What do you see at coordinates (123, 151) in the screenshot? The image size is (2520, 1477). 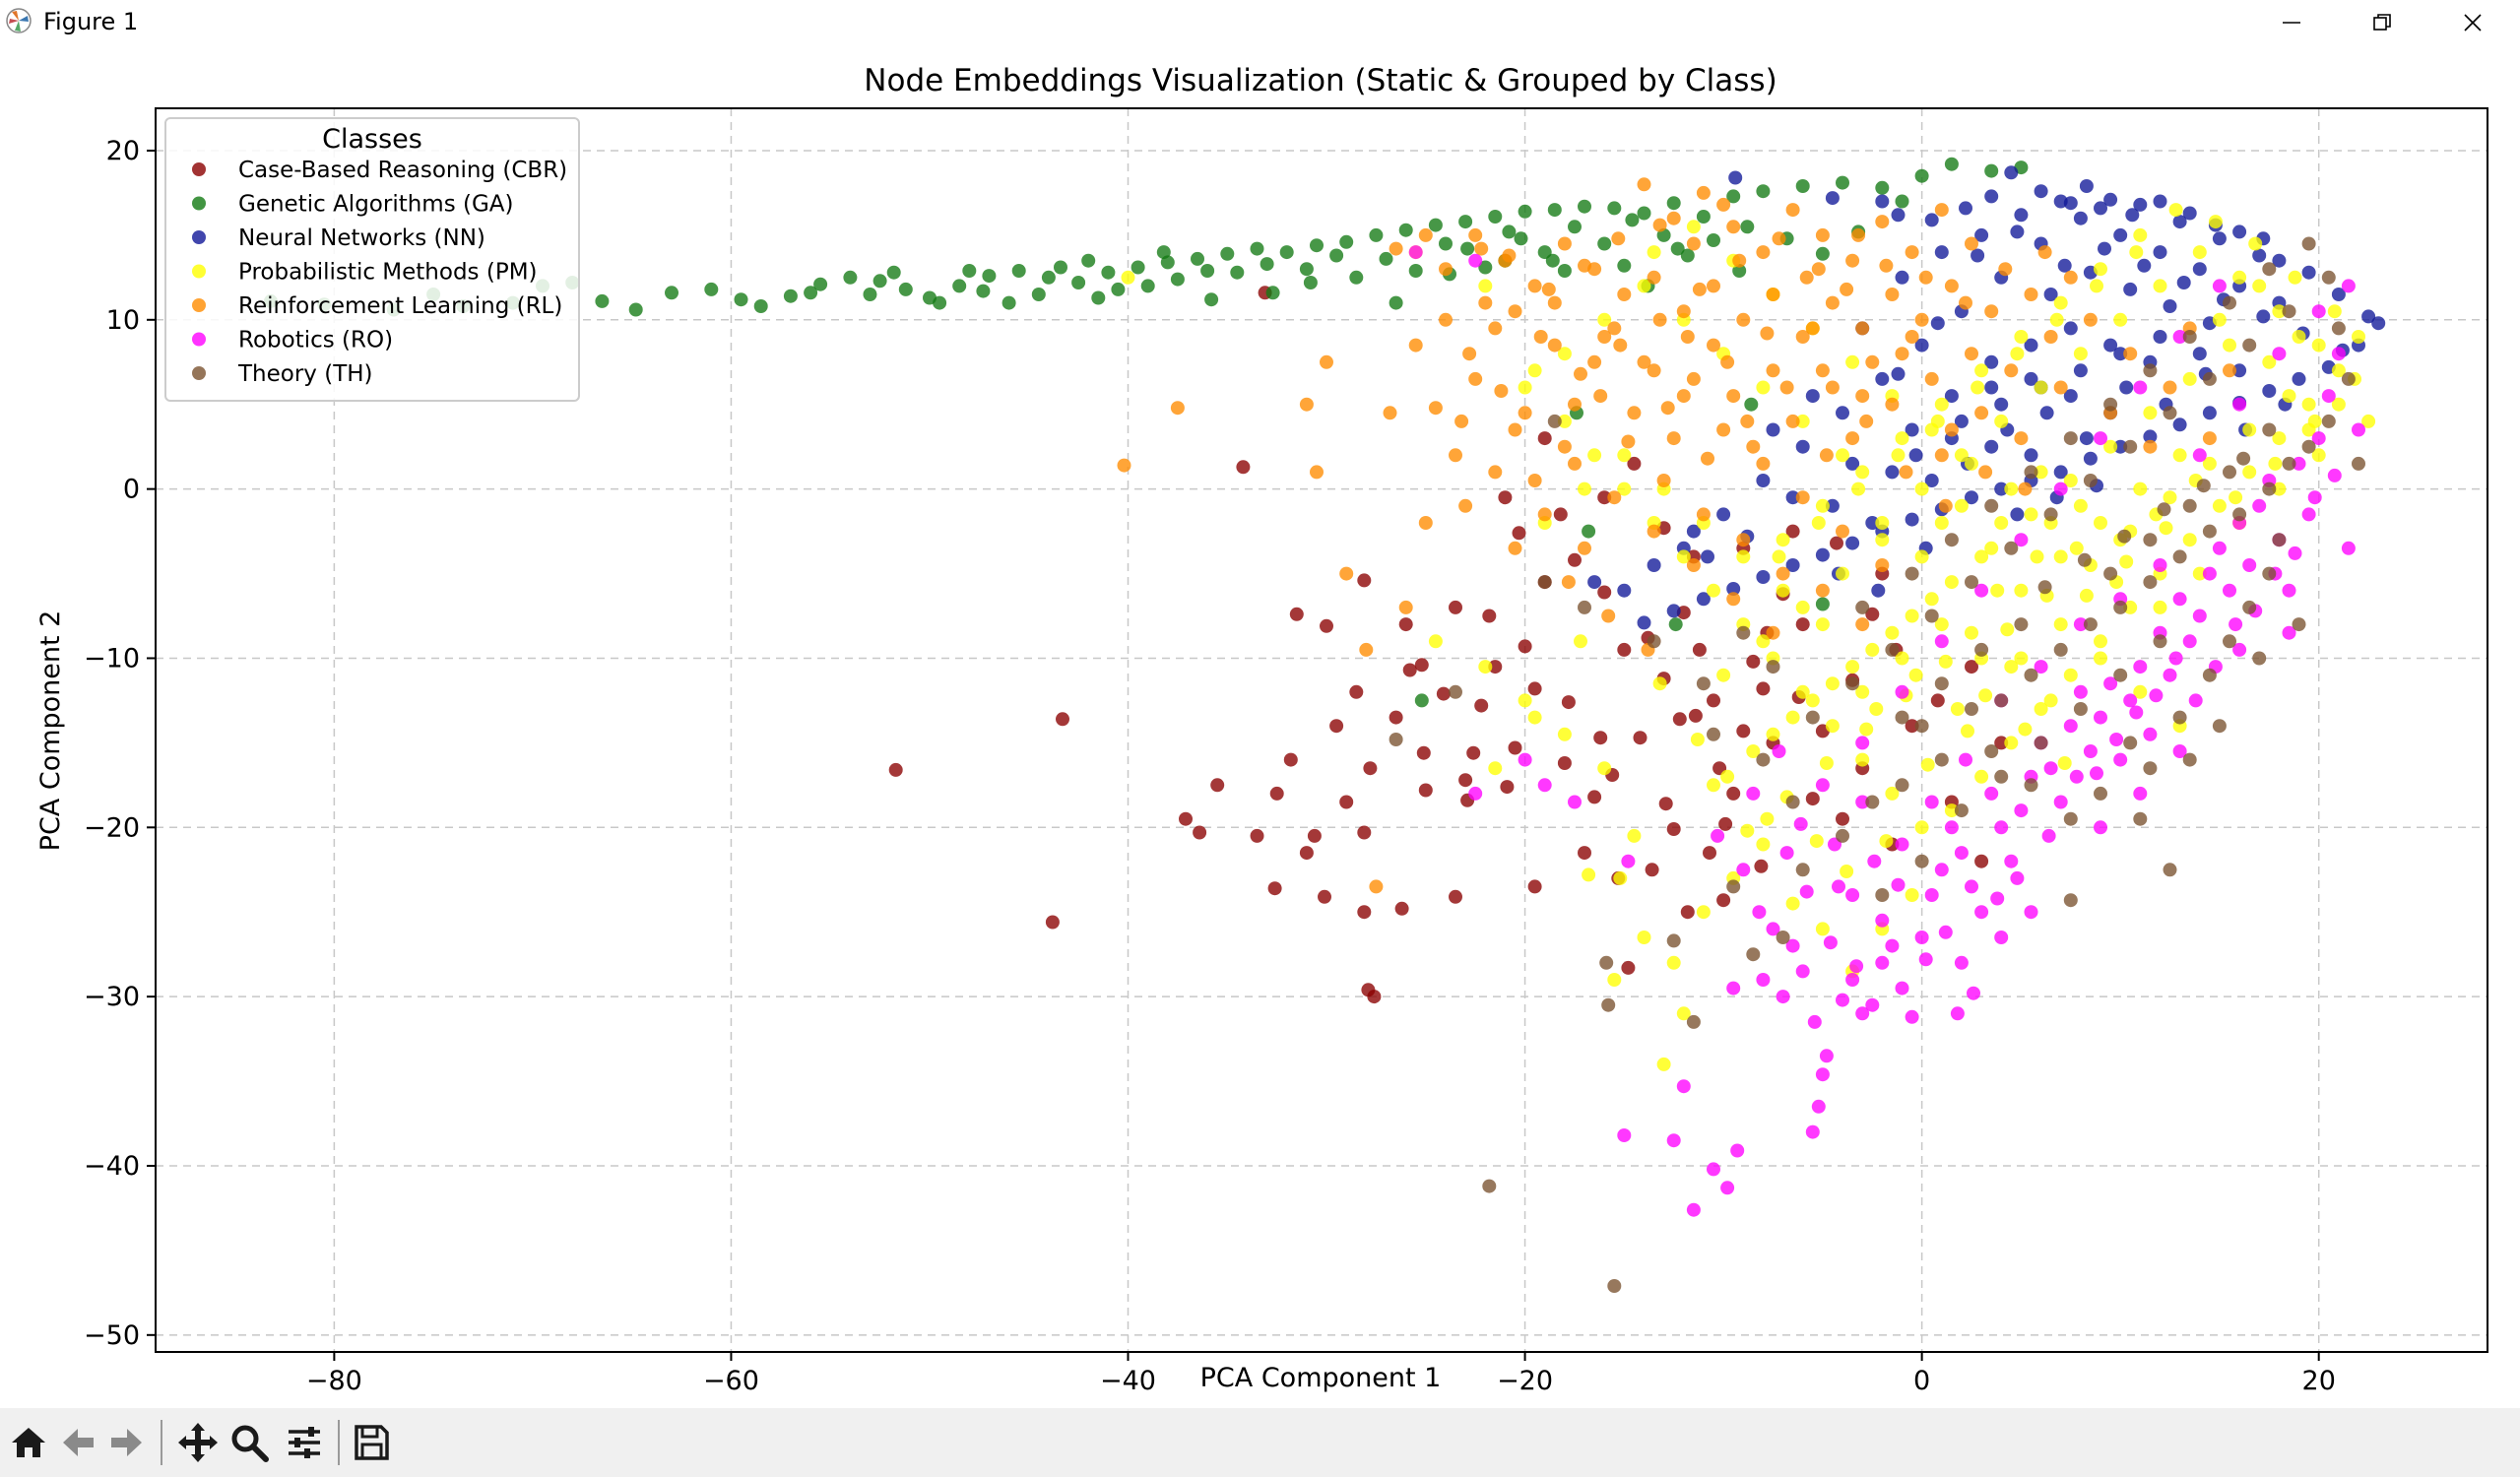 I see `y-tick-label: 20` at bounding box center [123, 151].